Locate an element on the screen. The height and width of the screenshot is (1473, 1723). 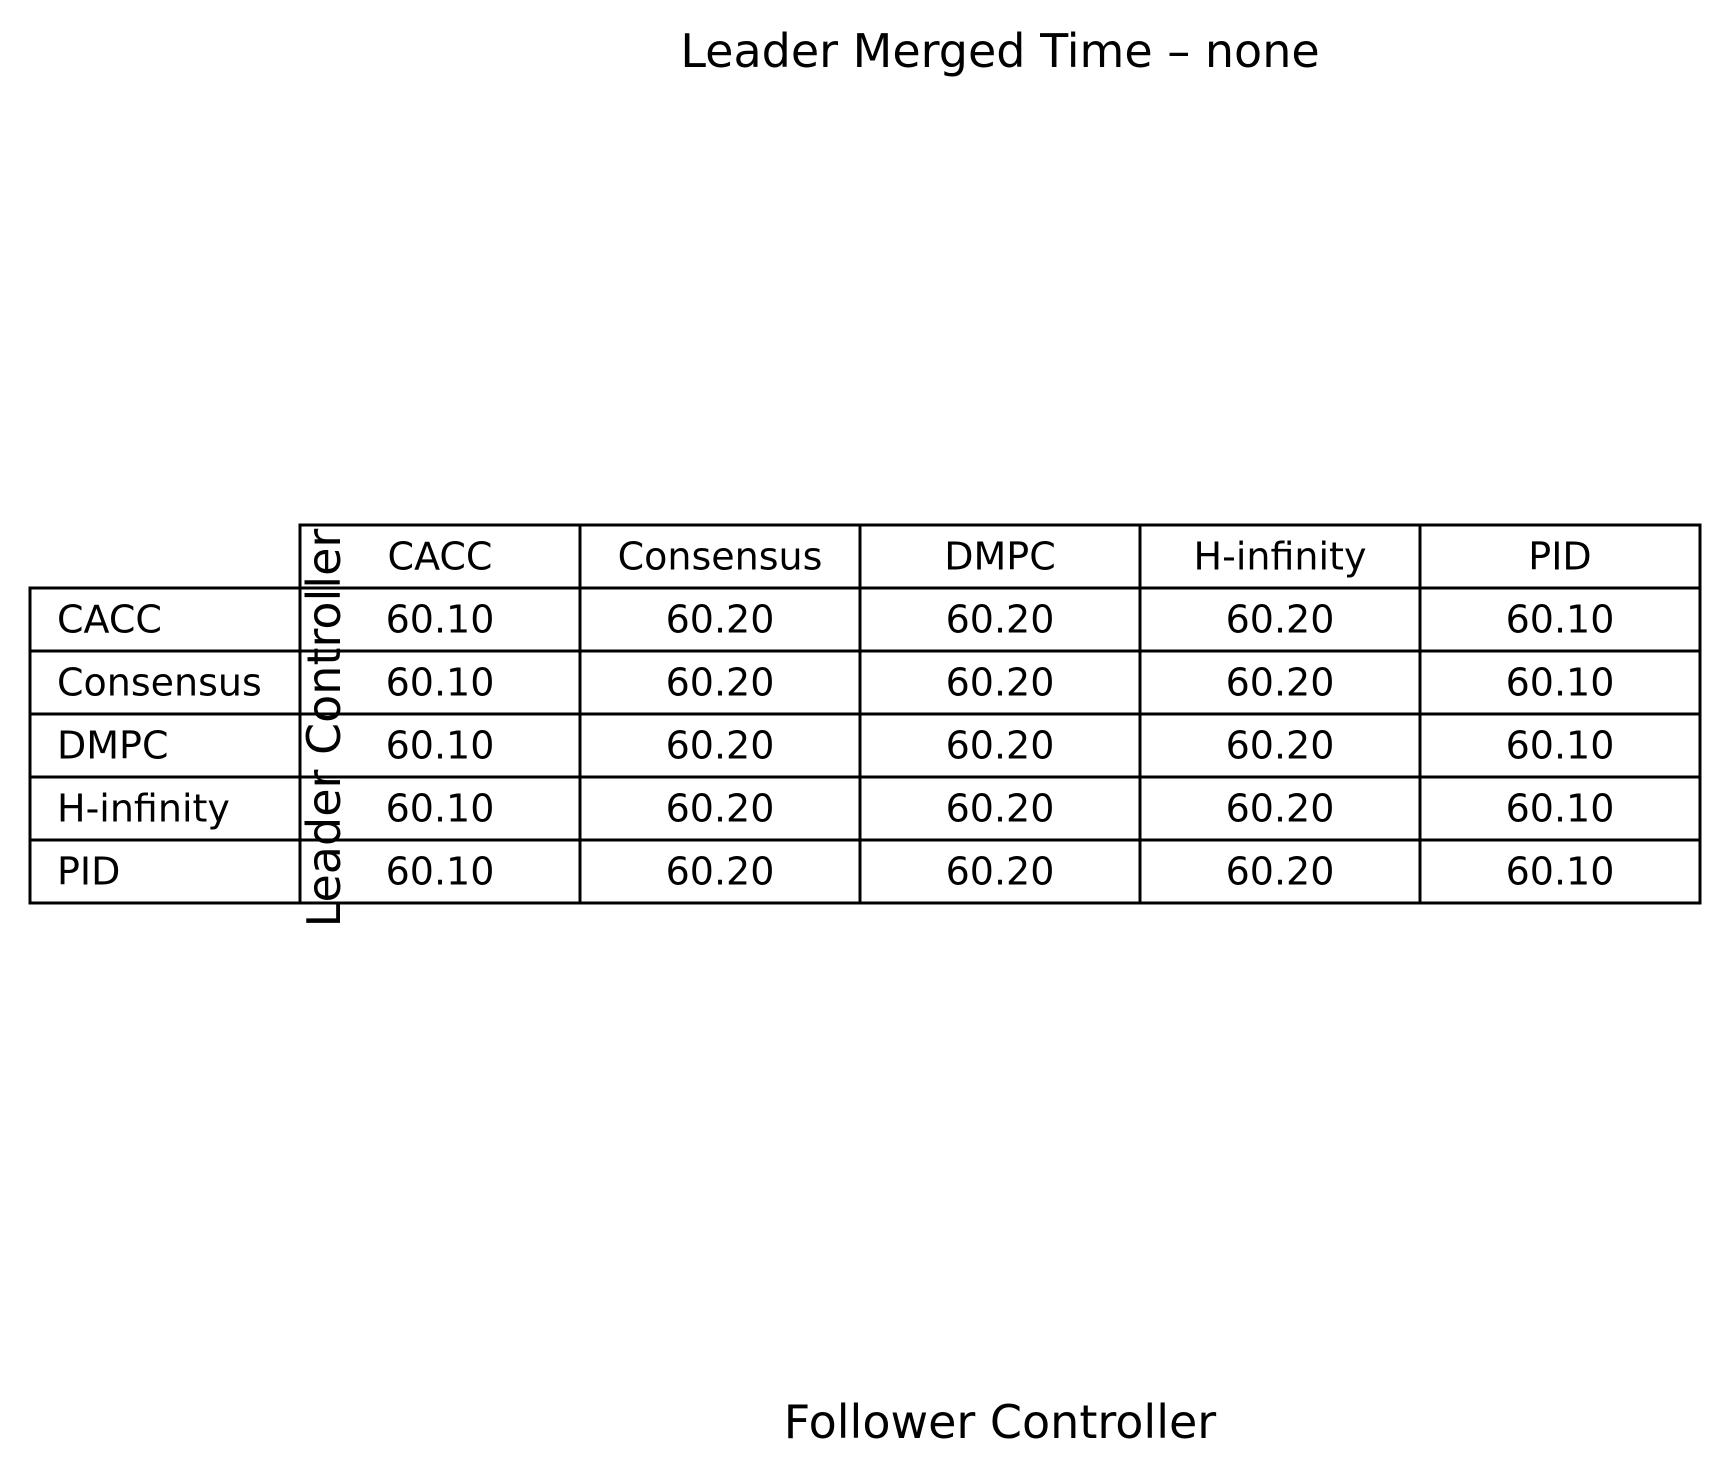
x-axis-label: Follower Controller is located at coordinates (1000, 1422).